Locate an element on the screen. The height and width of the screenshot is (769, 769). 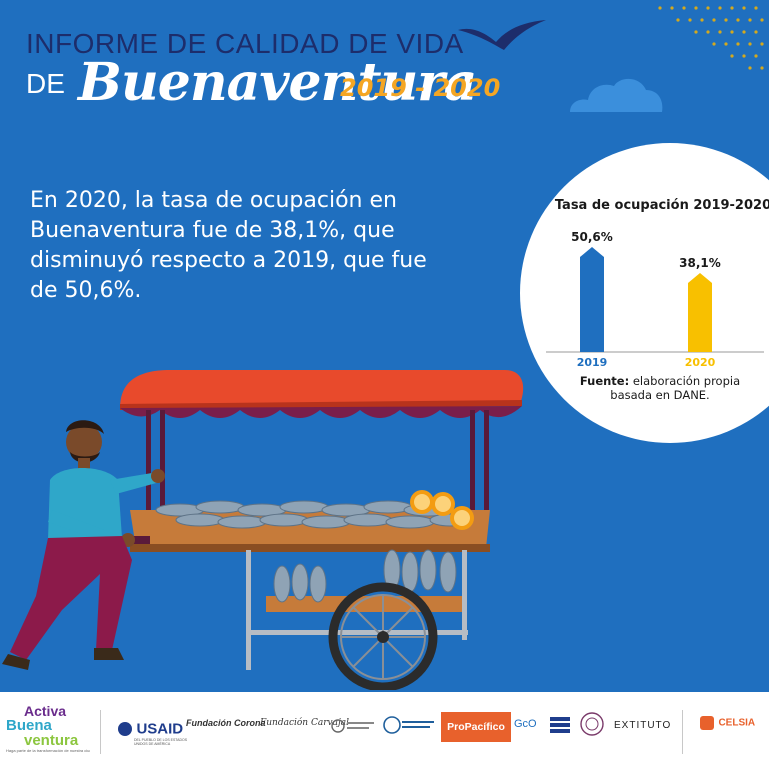
logo-4-icon is located at coordinates (352, 726).